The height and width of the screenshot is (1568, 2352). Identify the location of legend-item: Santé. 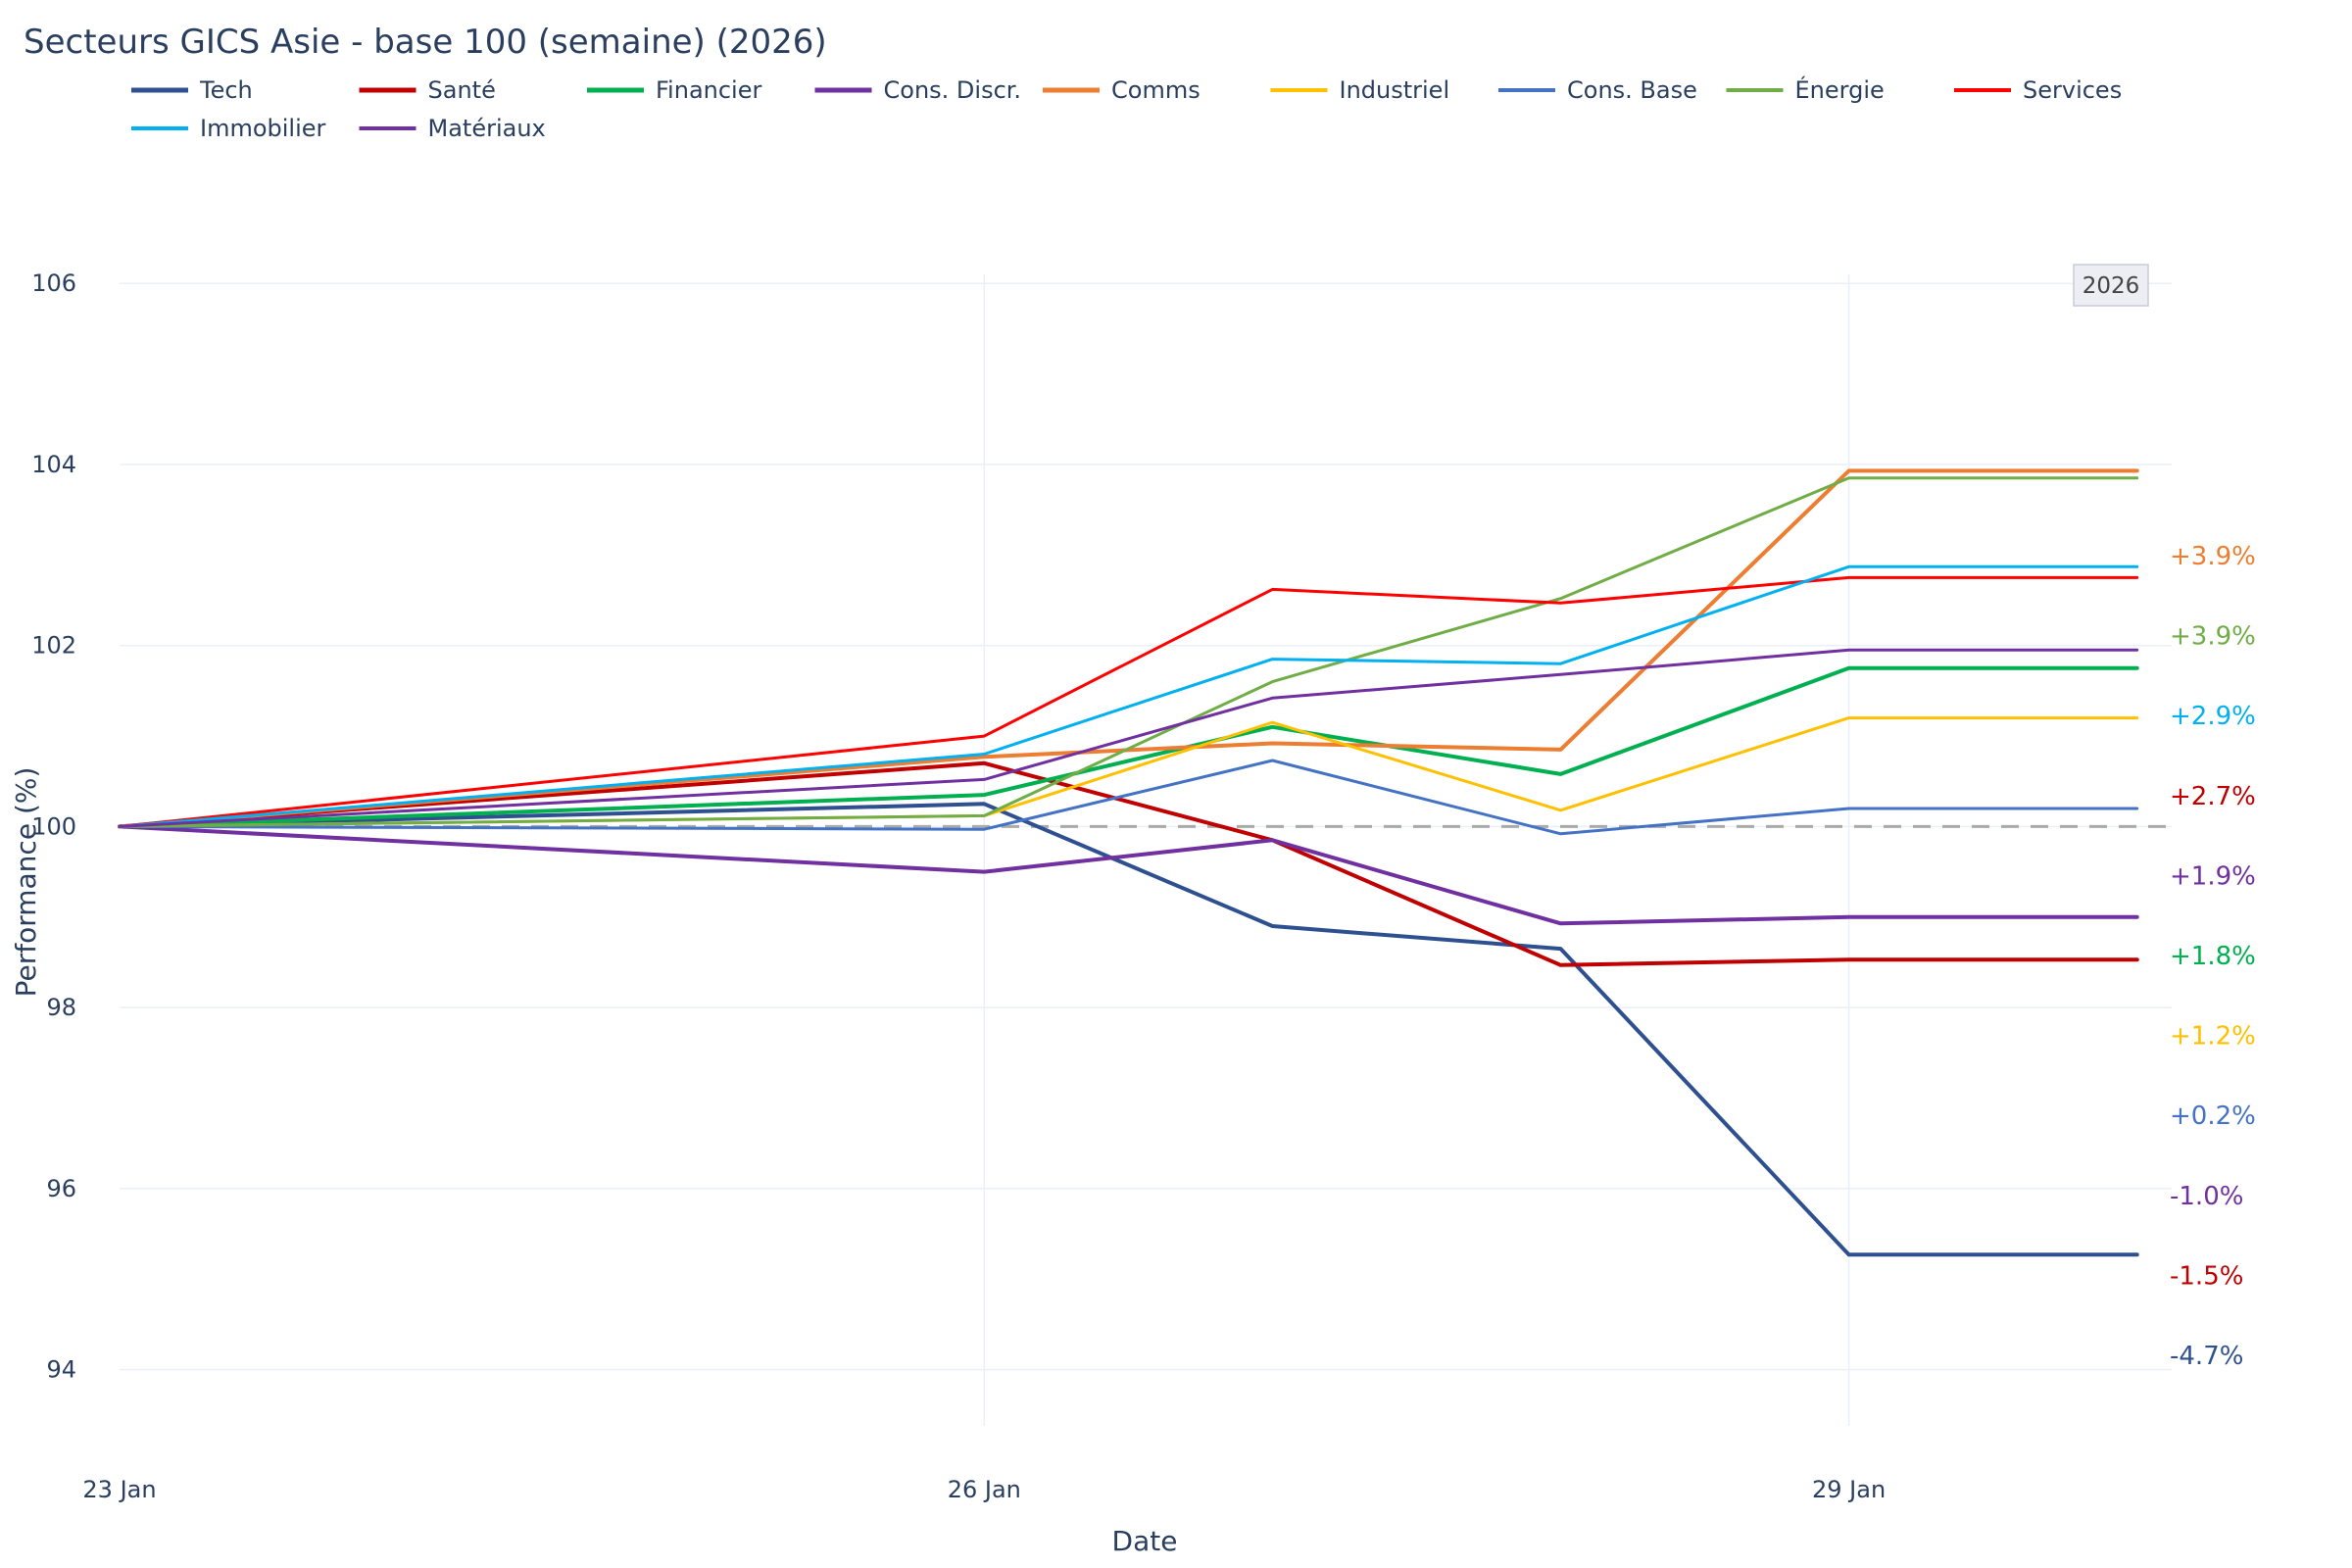
(427, 90).